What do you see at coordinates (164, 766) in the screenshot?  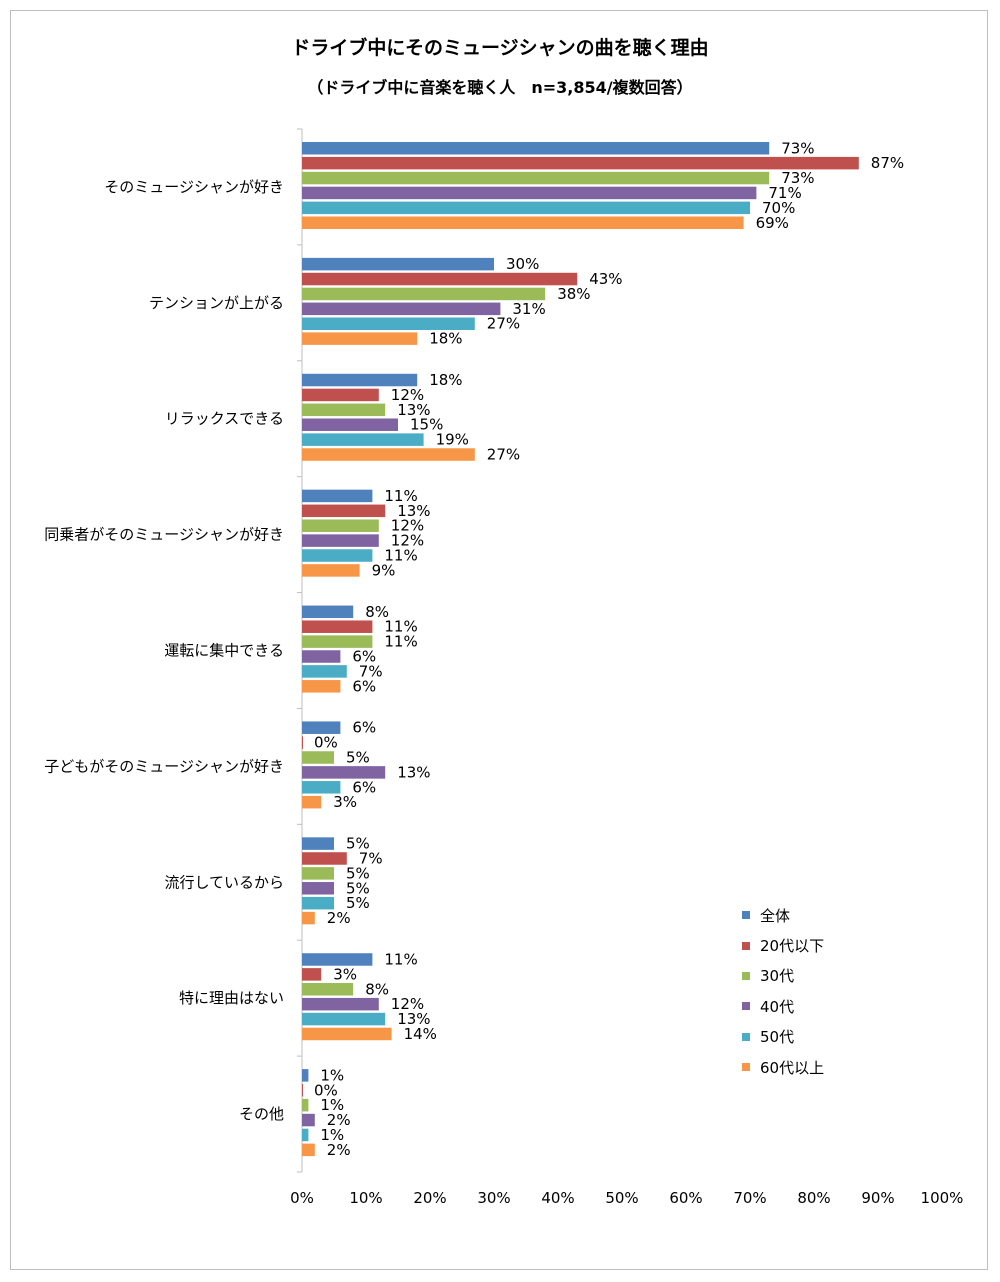 I see `category-label: 子どもがそのミュージシャンが好き` at bounding box center [164, 766].